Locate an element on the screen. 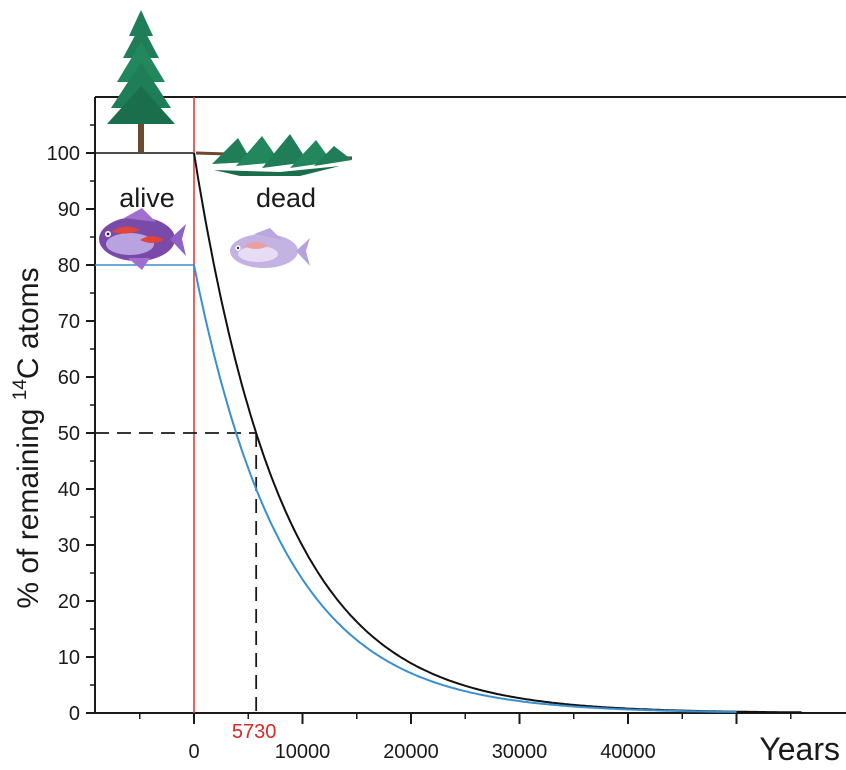  y-tick-label: 70 is located at coordinates (69, 322).